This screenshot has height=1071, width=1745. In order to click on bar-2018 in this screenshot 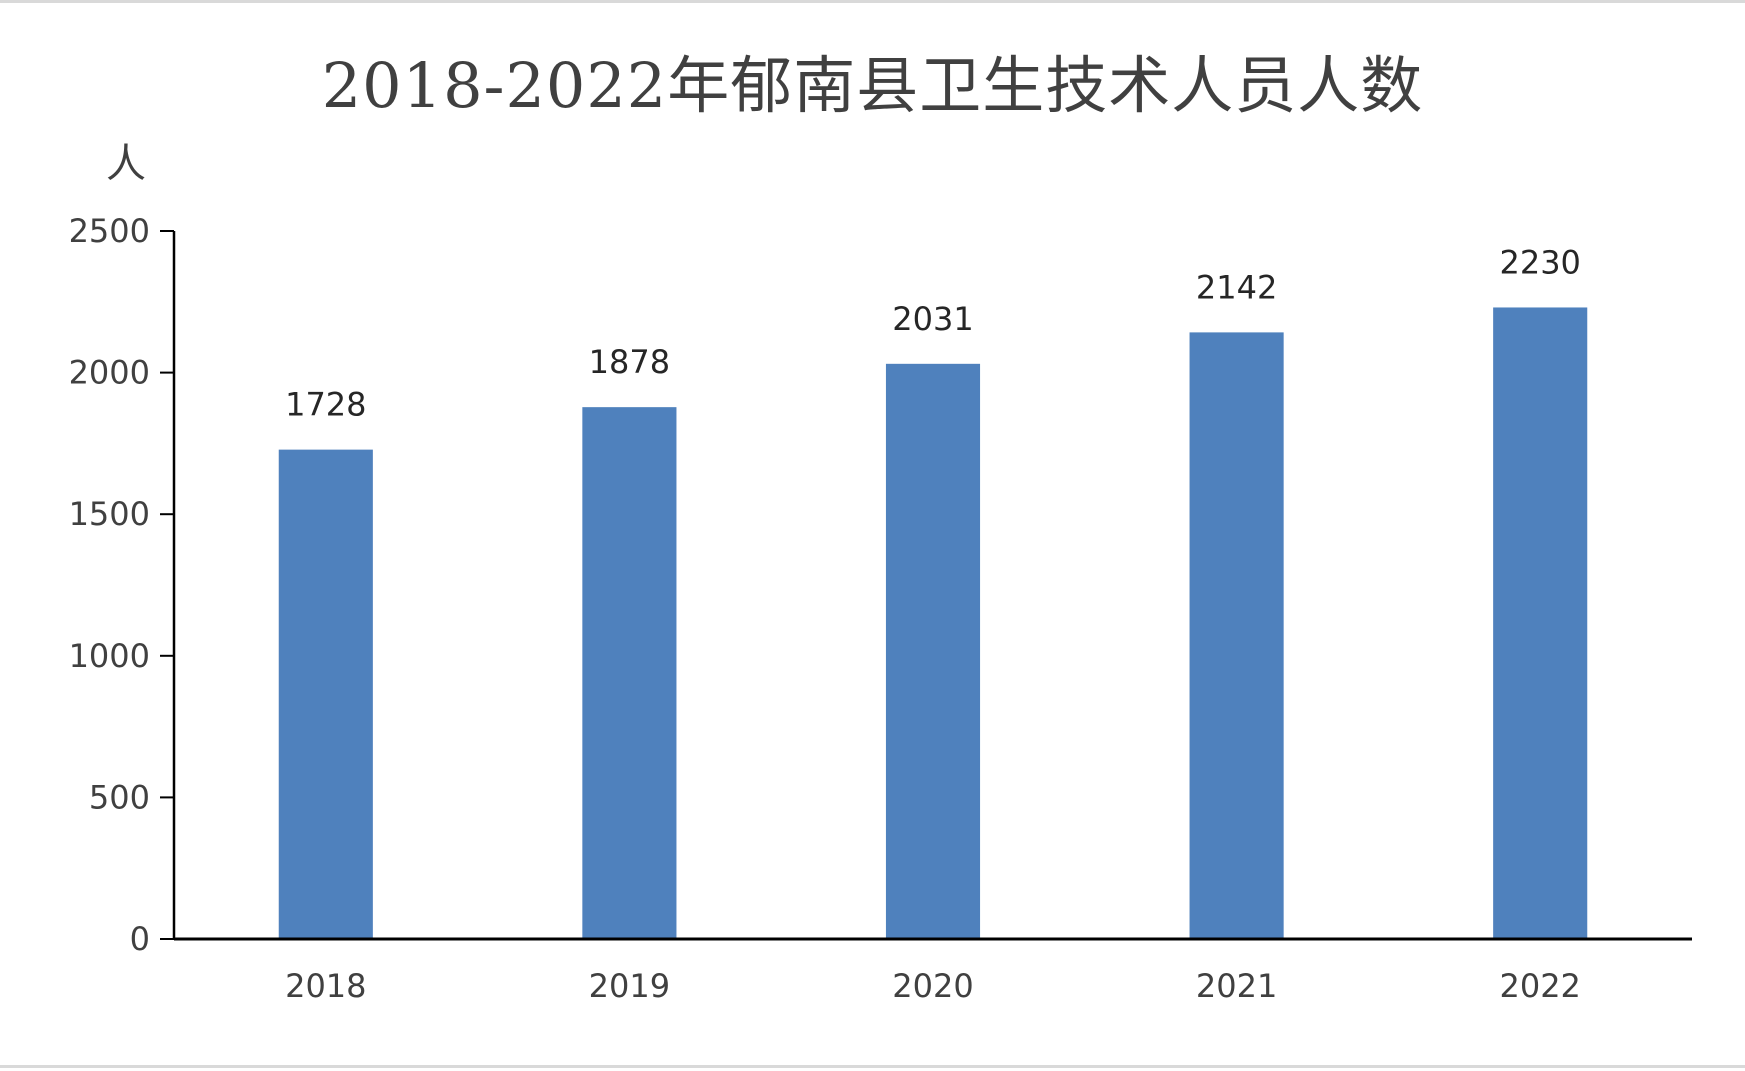, I will do `click(325, 694)`.